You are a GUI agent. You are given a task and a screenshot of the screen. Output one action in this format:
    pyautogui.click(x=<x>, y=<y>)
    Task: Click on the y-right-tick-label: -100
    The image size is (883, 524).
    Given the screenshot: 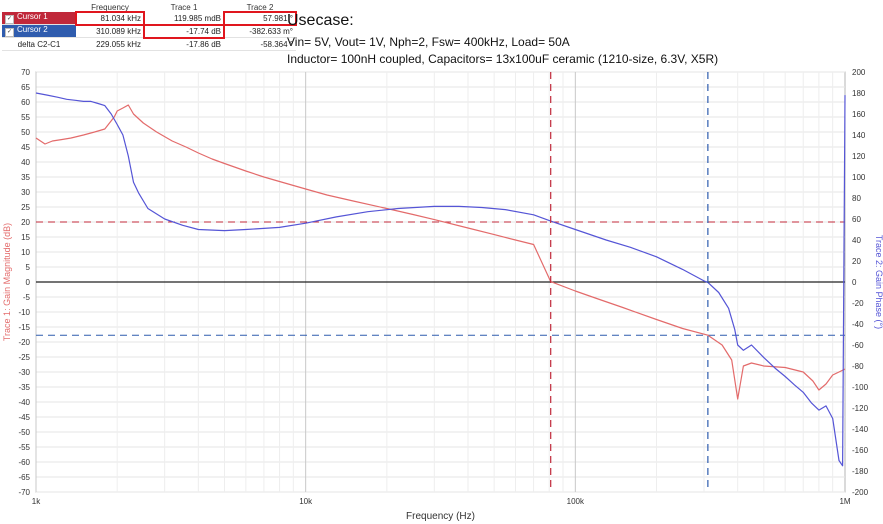 What is the action you would take?
    pyautogui.click(x=860, y=387)
    